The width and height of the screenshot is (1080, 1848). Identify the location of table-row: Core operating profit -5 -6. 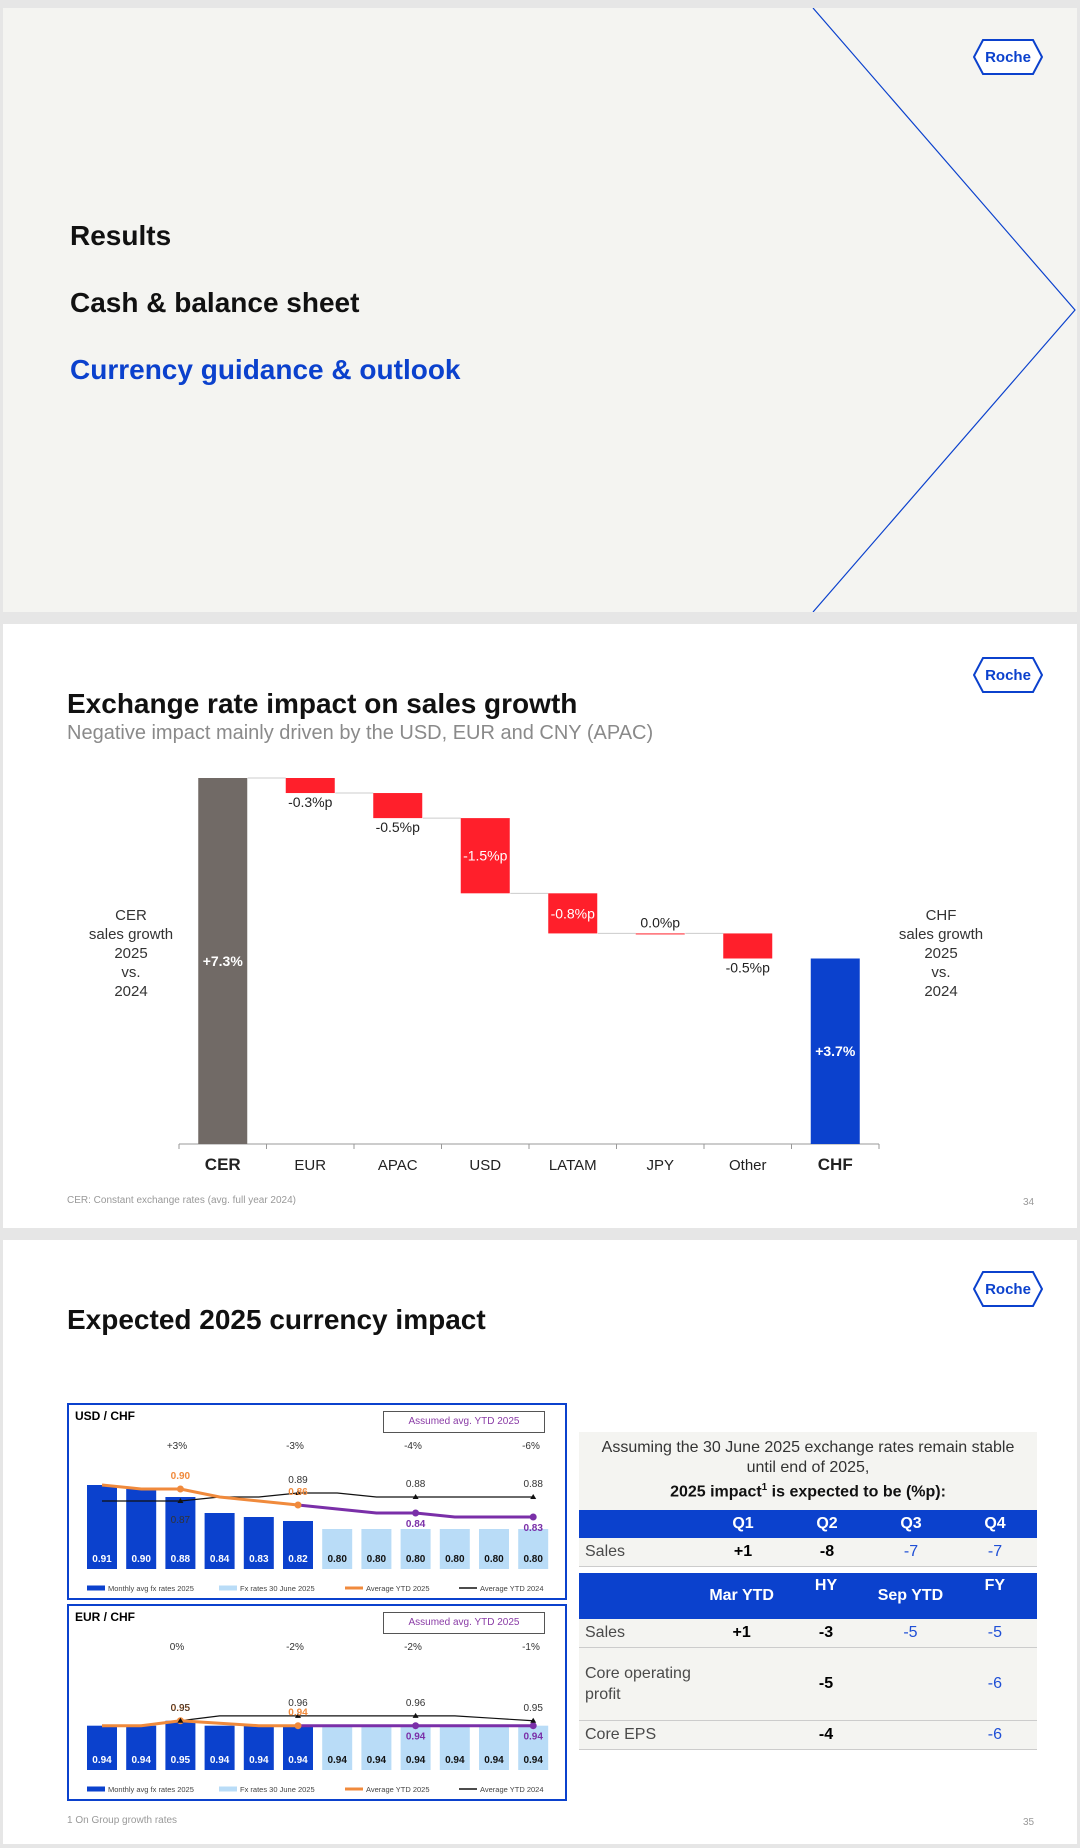
(808, 1684).